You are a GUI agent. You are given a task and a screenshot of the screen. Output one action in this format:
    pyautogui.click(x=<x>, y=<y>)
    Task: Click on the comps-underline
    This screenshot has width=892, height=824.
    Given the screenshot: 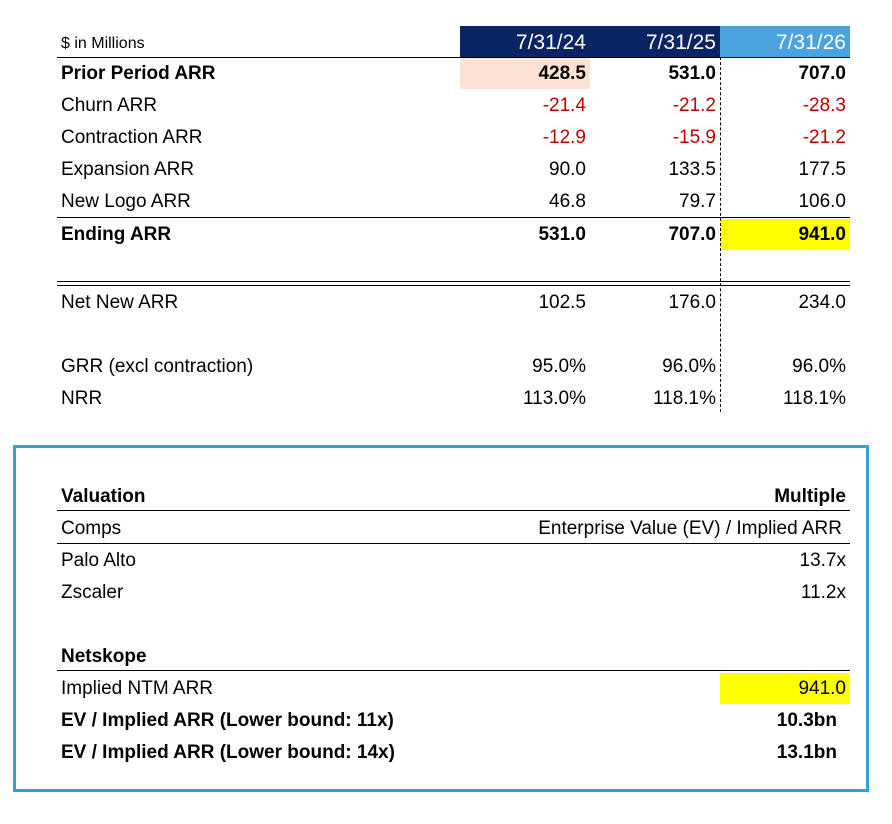 What is the action you would take?
    pyautogui.click(x=453, y=543)
    